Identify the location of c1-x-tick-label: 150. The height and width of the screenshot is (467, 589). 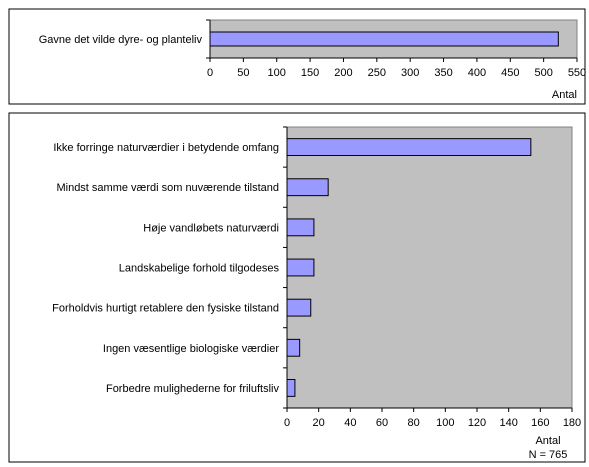
(310, 73).